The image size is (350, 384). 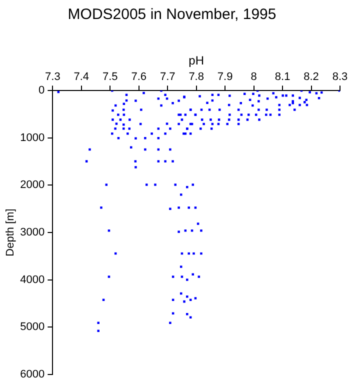 I want to click on x-axis-title: pH, so click(x=196, y=61).